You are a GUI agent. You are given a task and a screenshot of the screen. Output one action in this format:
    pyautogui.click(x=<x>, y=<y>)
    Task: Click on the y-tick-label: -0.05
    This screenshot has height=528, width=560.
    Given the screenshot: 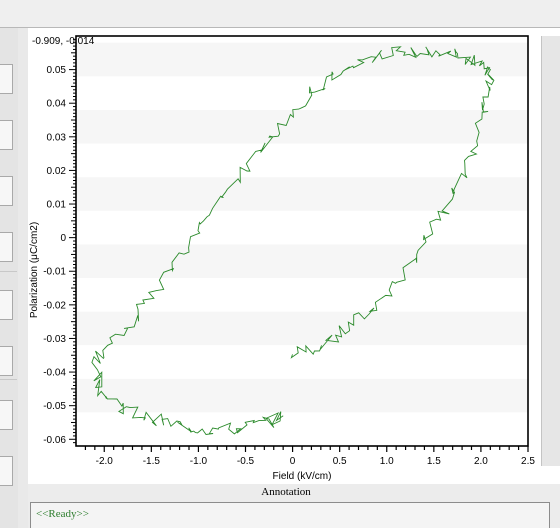 What is the action you would take?
    pyautogui.click(x=54, y=406)
    